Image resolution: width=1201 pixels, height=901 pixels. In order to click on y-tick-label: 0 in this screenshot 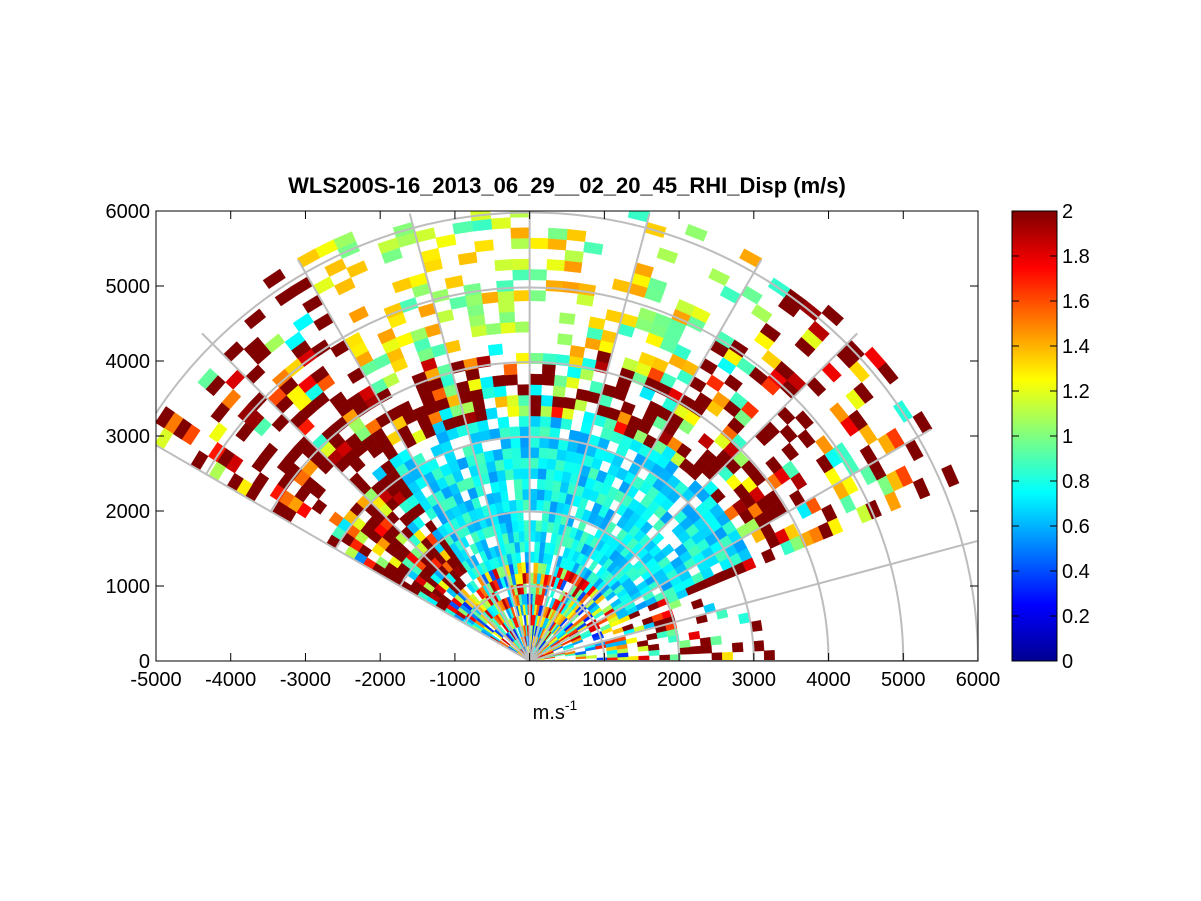, I will do `click(144, 662)`.